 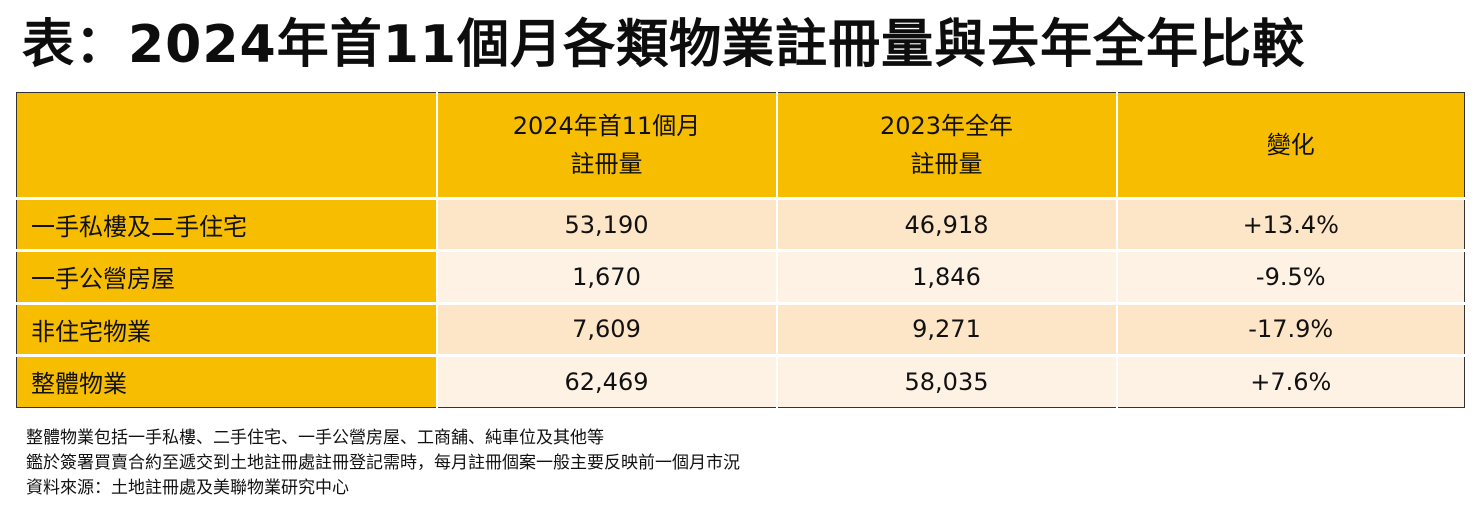 I want to click on table-row: 一手私樓及二手住宅 53,190 46,918 +13.4%, so click(x=740, y=223).